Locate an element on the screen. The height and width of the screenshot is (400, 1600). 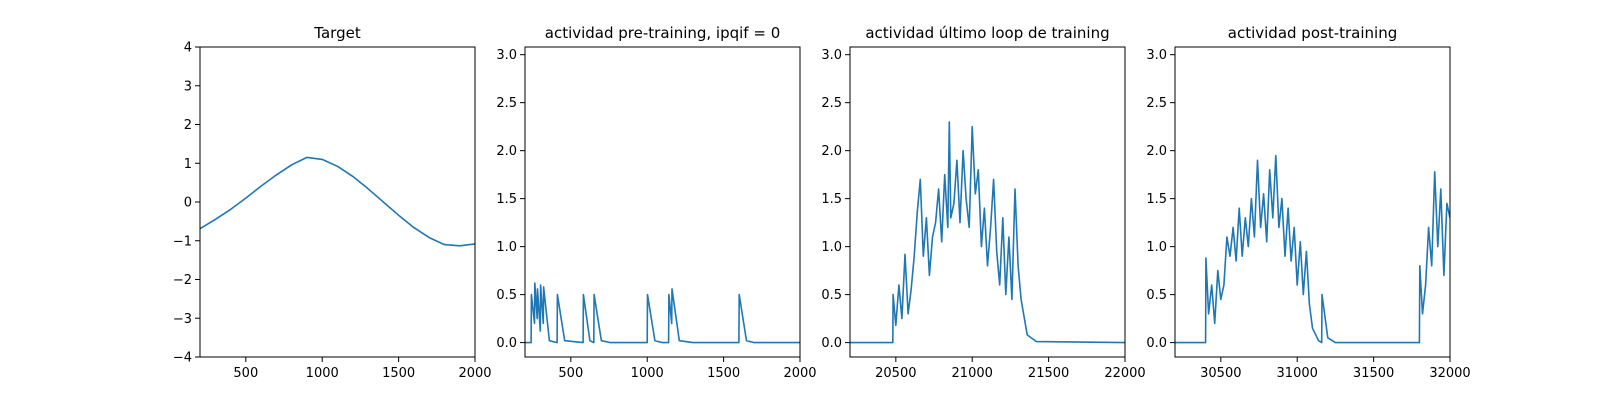
chart-title: actividad pre-training, ipqif = 0 is located at coordinates (663, 33).